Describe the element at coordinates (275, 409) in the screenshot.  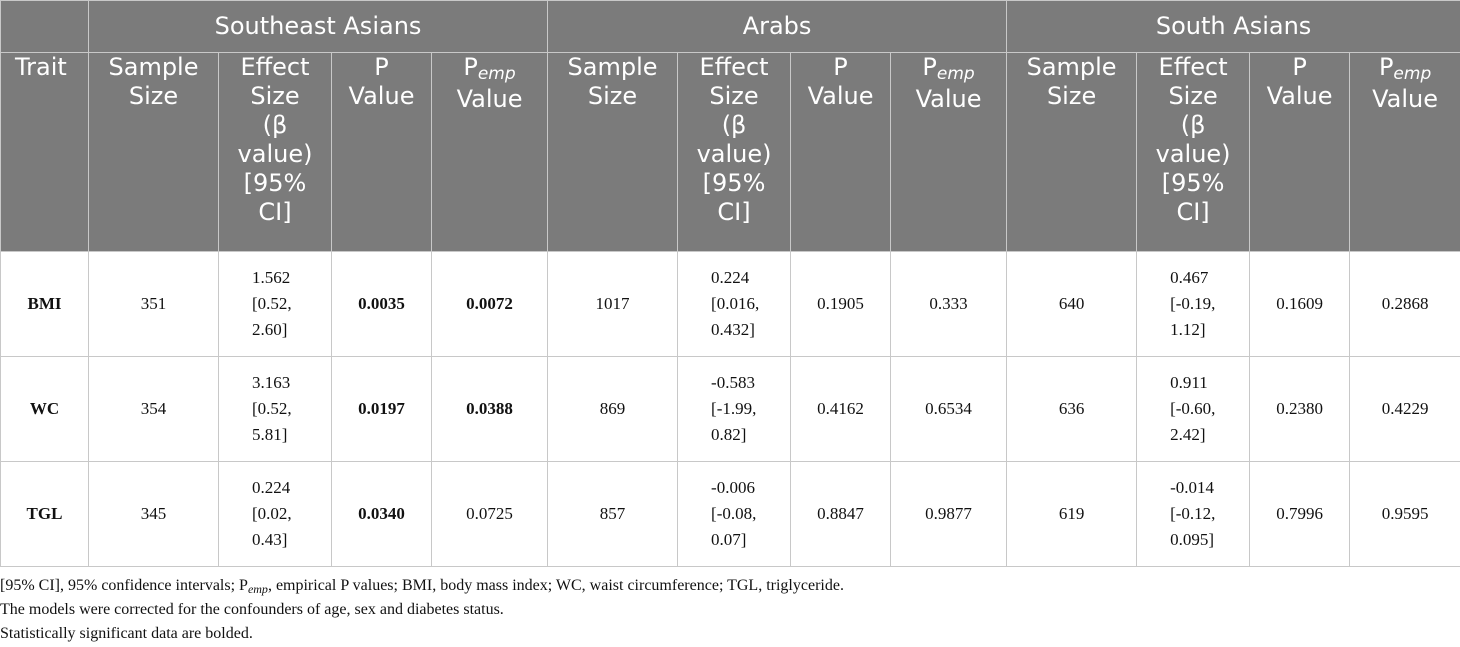
I see `effect-size-cell: 3.163 [0.52, 5.81]` at that location.